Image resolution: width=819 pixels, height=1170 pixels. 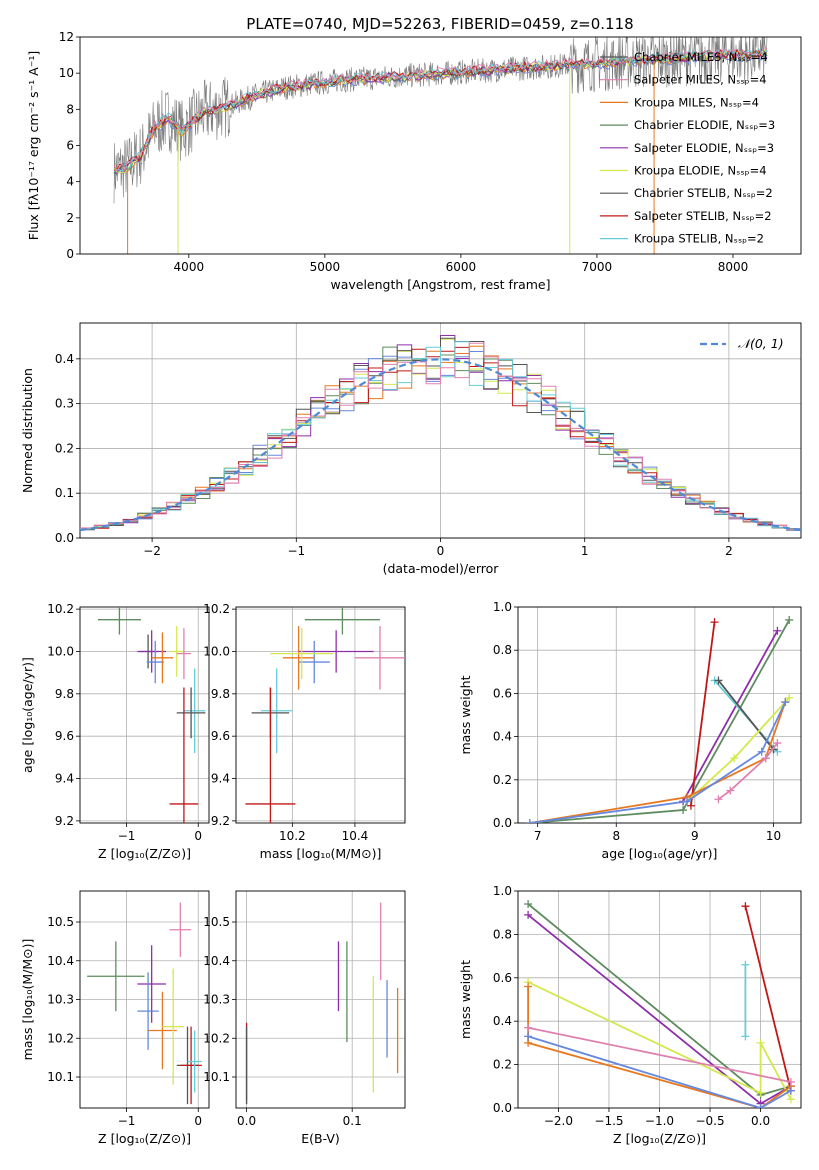 What do you see at coordinates (502, 891) in the screenshot?
I see `y-tick-label: 1.0` at bounding box center [502, 891].